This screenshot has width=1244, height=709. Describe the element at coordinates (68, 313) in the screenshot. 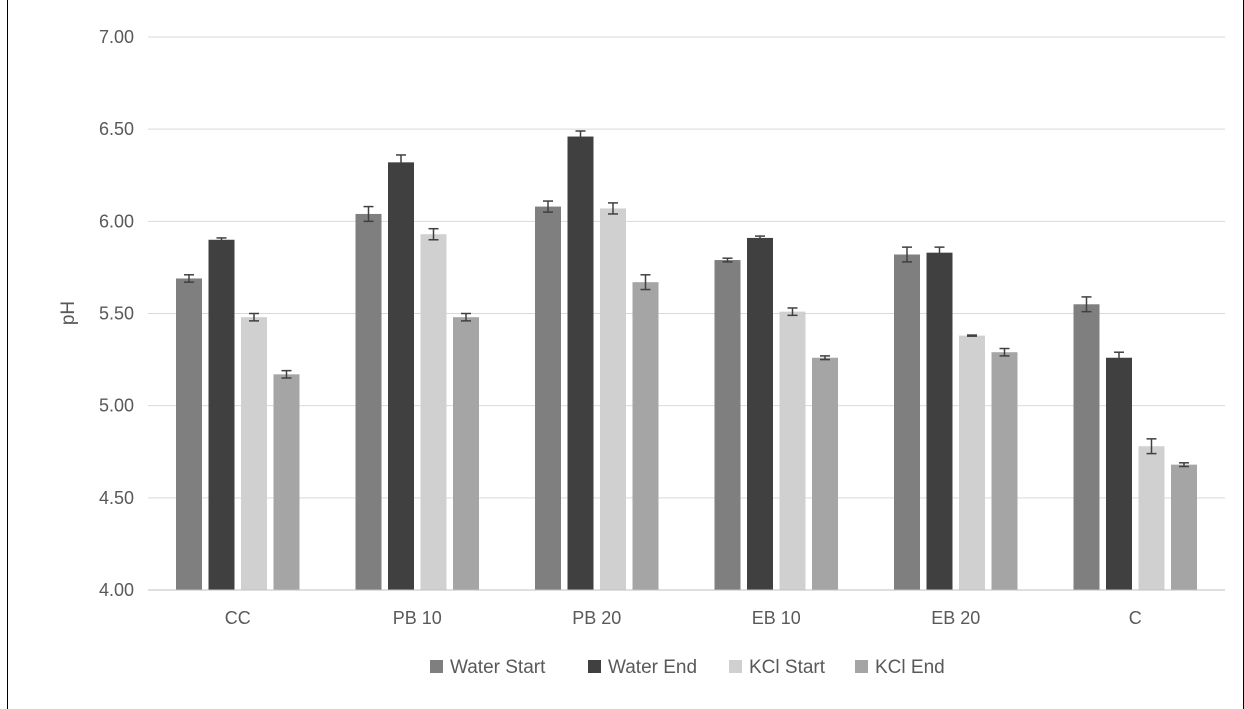

I see `y-axis-title: pH` at that location.